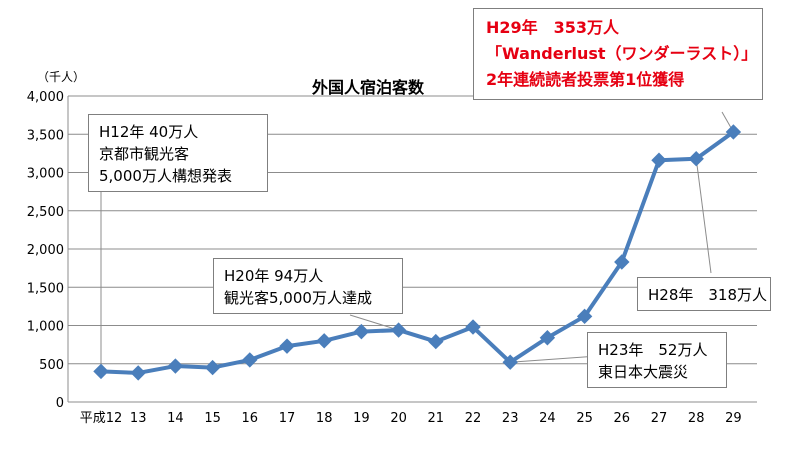  Describe the element at coordinates (696, 418) in the screenshot. I see `x-tick-label: 28` at that location.